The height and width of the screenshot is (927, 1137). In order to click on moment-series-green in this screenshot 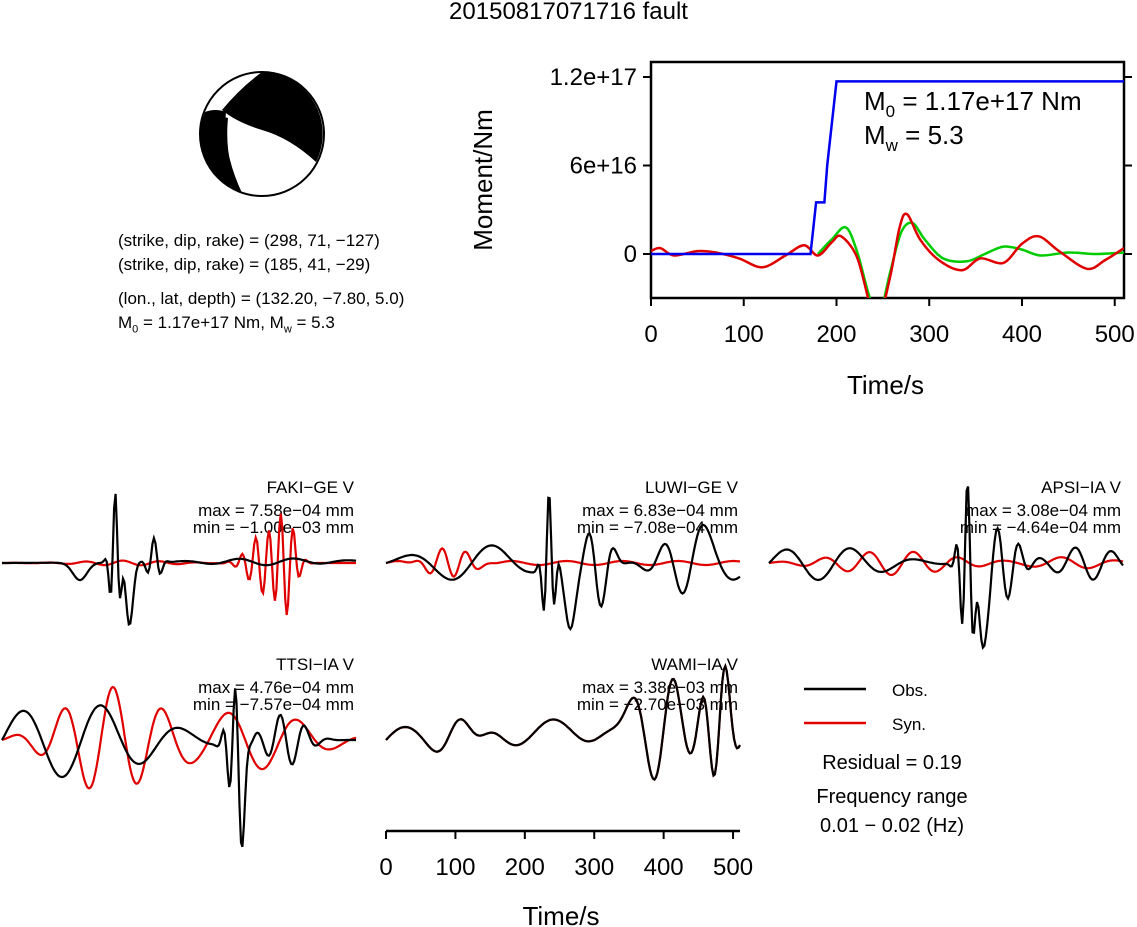, I will do `click(970, 259)`.